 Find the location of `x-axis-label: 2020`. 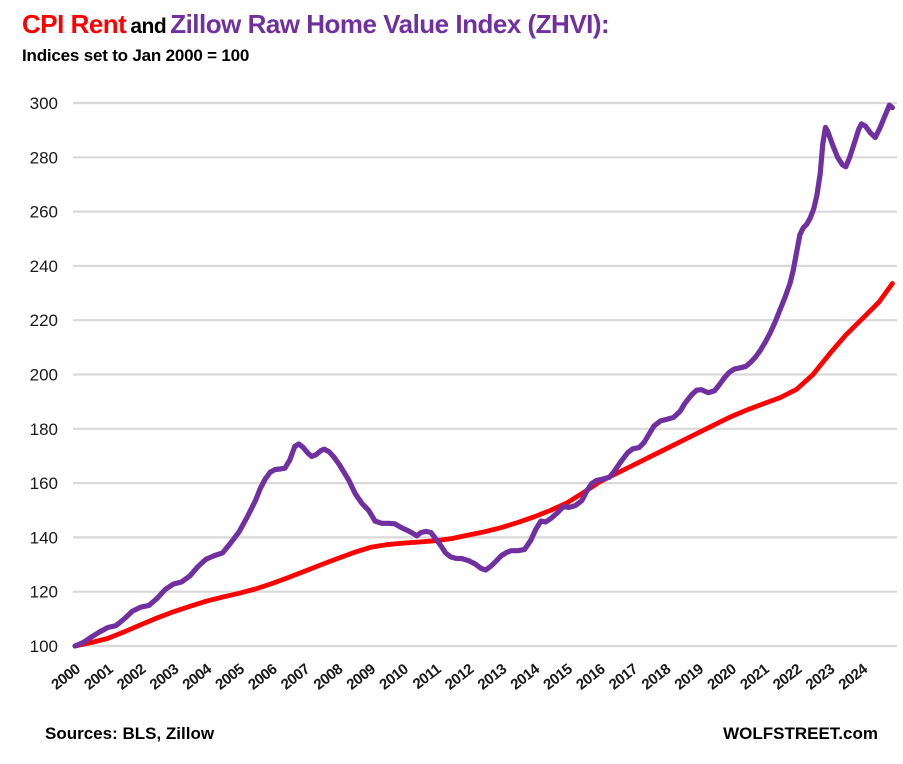

x-axis-label: 2020 is located at coordinates (721, 677).